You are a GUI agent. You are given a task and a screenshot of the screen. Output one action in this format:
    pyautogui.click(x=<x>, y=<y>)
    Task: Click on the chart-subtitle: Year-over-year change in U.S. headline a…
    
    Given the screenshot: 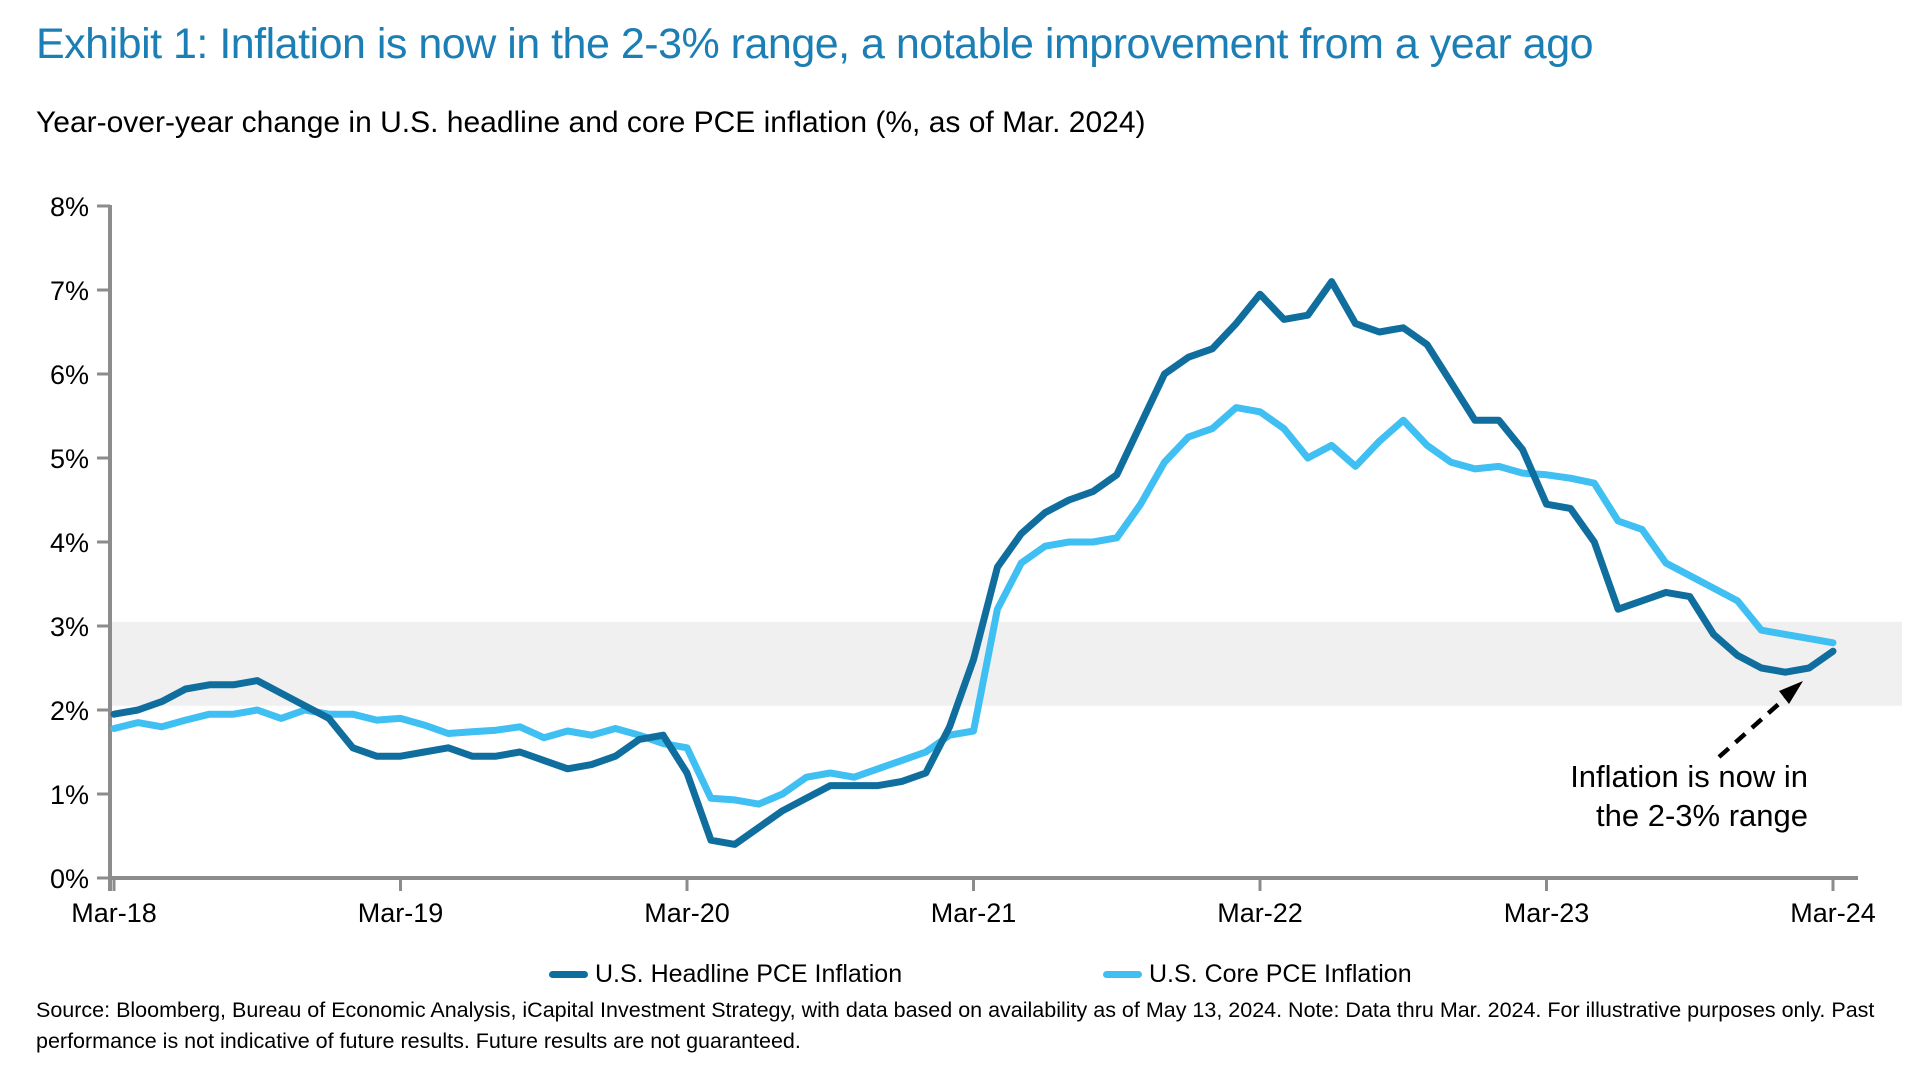 What is the action you would take?
    pyautogui.click(x=591, y=122)
    